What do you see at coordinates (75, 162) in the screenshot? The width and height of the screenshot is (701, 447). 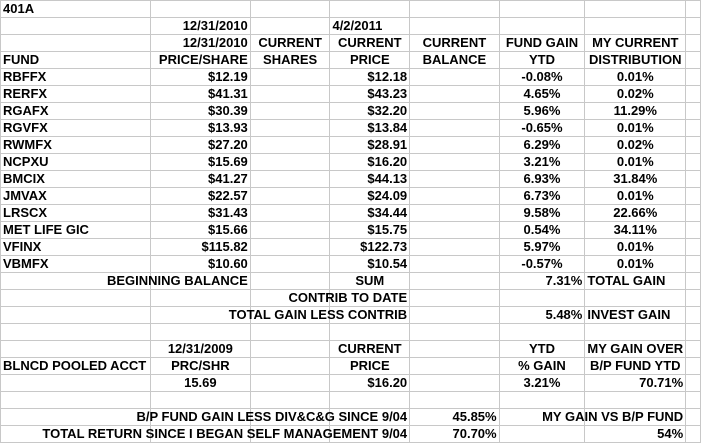 I see `fund-name: NCPXU` at bounding box center [75, 162].